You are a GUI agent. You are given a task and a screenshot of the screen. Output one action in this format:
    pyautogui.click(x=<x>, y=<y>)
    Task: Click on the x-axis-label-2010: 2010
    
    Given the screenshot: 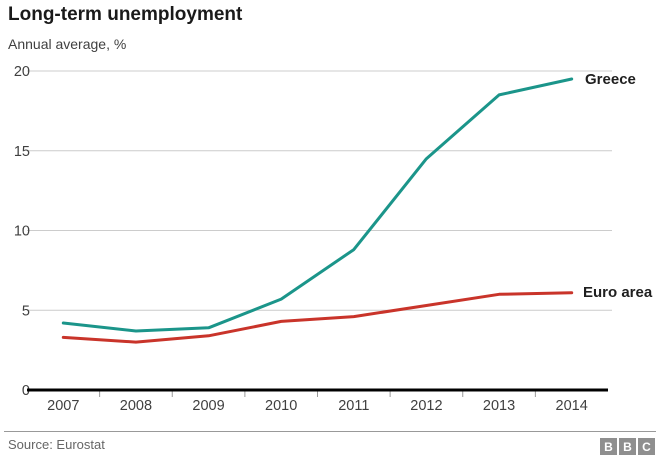 What is the action you would take?
    pyautogui.click(x=281, y=406)
    